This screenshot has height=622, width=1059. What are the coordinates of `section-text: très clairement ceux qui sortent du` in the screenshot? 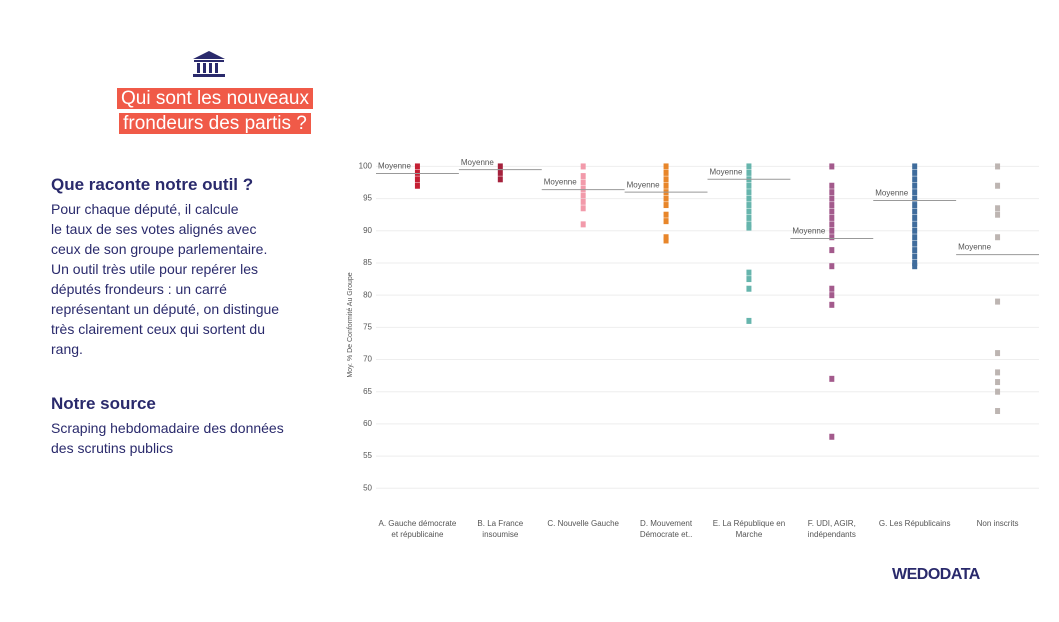 It's located at (158, 329).